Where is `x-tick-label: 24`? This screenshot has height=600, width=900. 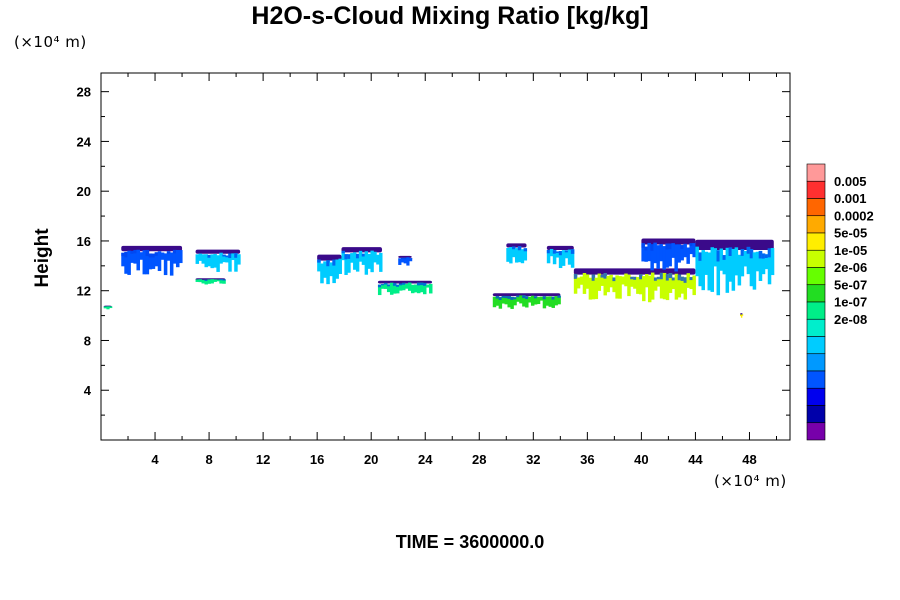
x-tick-label: 24 is located at coordinates (425, 459).